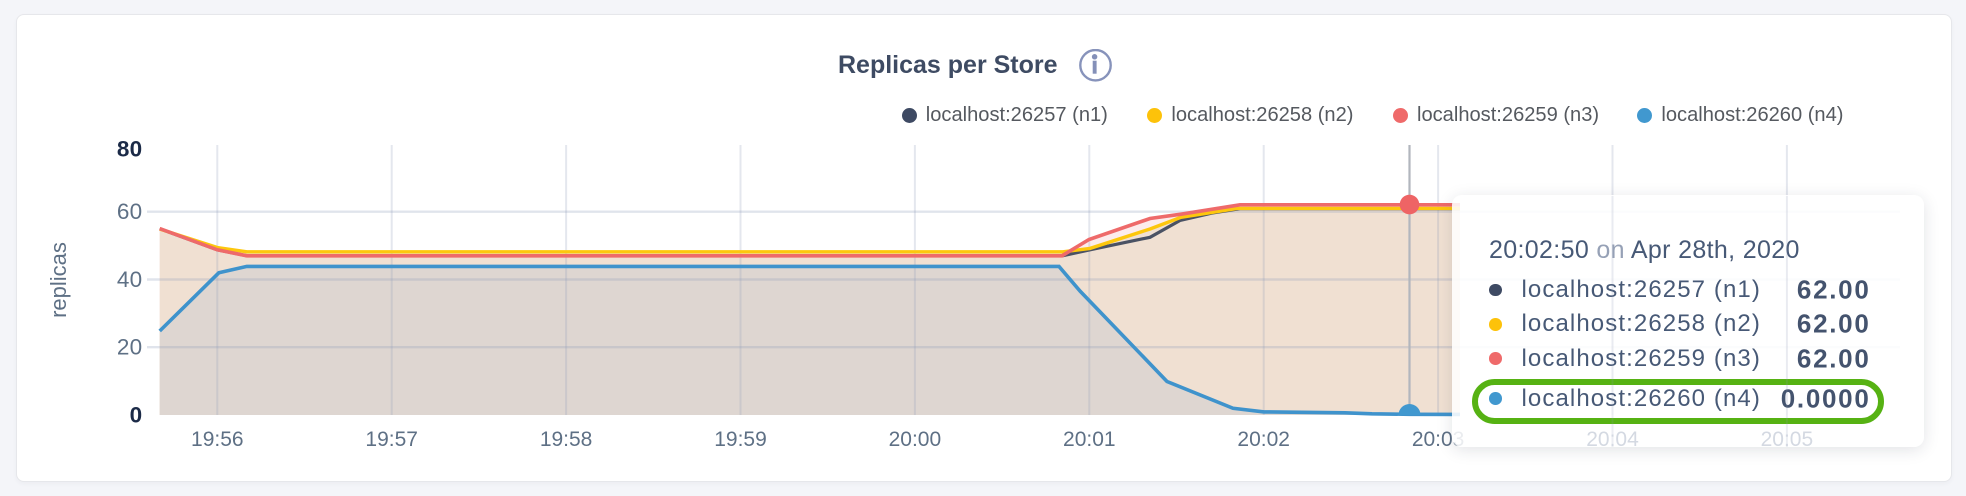  I want to click on svg-text: 20, so click(130, 347).